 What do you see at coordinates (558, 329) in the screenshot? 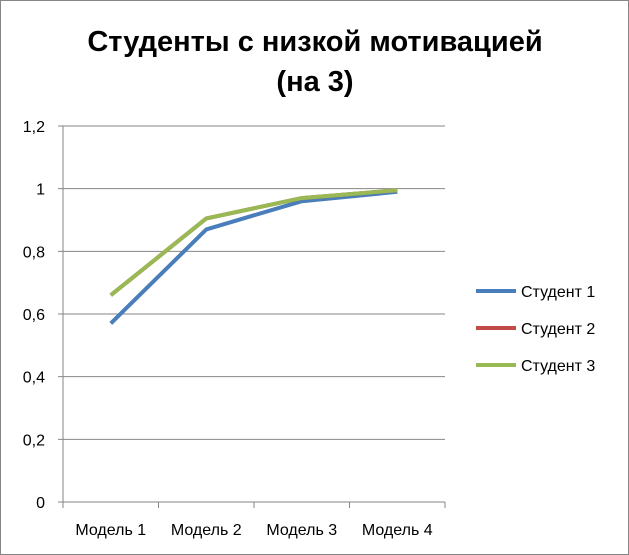
I see `legend-label-2: Студент 2` at bounding box center [558, 329].